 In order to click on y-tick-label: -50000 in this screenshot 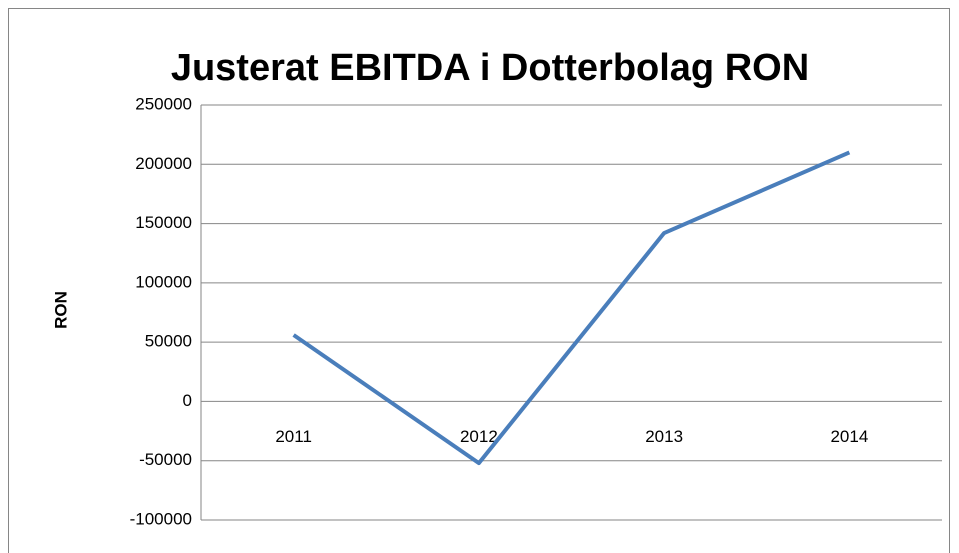, I will do `click(165, 459)`.